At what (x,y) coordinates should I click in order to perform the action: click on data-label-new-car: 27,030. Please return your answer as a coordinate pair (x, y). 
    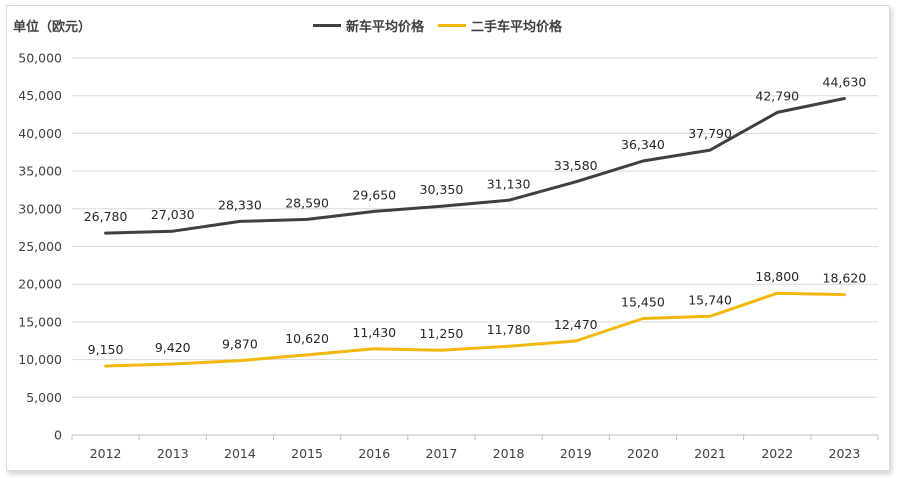
    Looking at the image, I should click on (173, 214).